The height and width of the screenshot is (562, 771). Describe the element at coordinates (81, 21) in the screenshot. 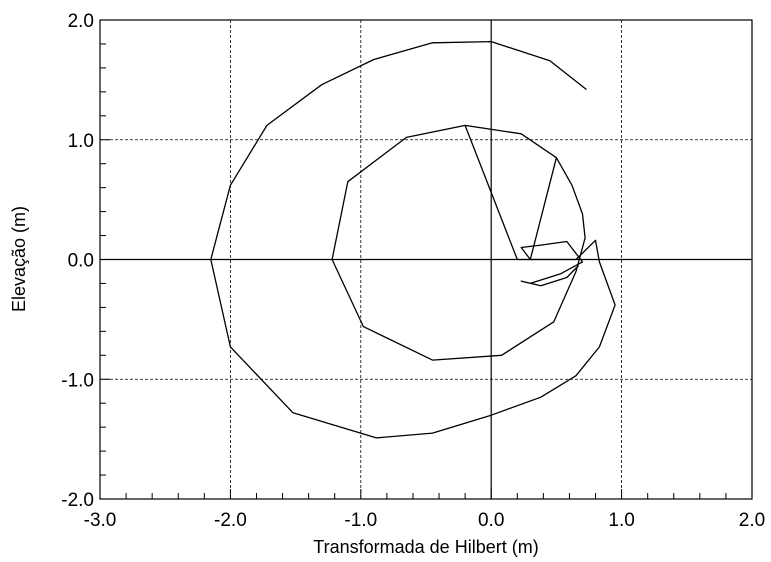

I see `y-tick-label: 2.0` at that location.